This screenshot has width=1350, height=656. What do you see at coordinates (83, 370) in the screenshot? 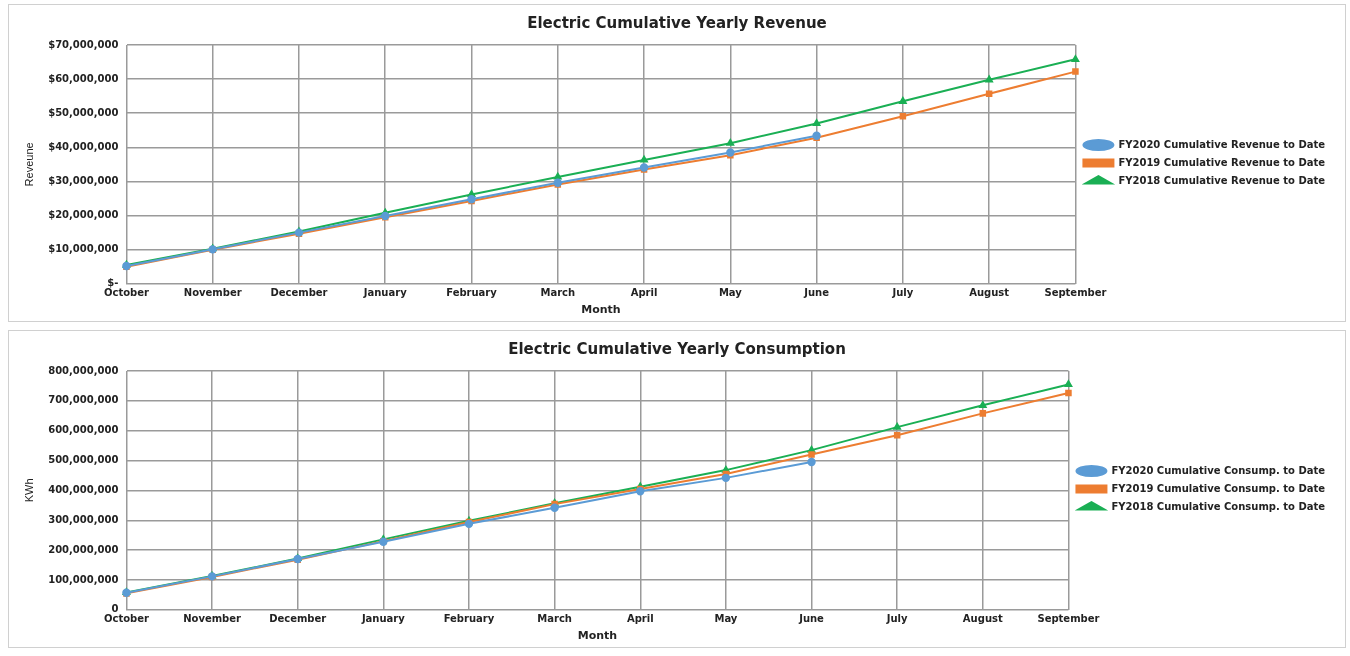
I see `y-tick-label: 800,000,000` at bounding box center [83, 370].